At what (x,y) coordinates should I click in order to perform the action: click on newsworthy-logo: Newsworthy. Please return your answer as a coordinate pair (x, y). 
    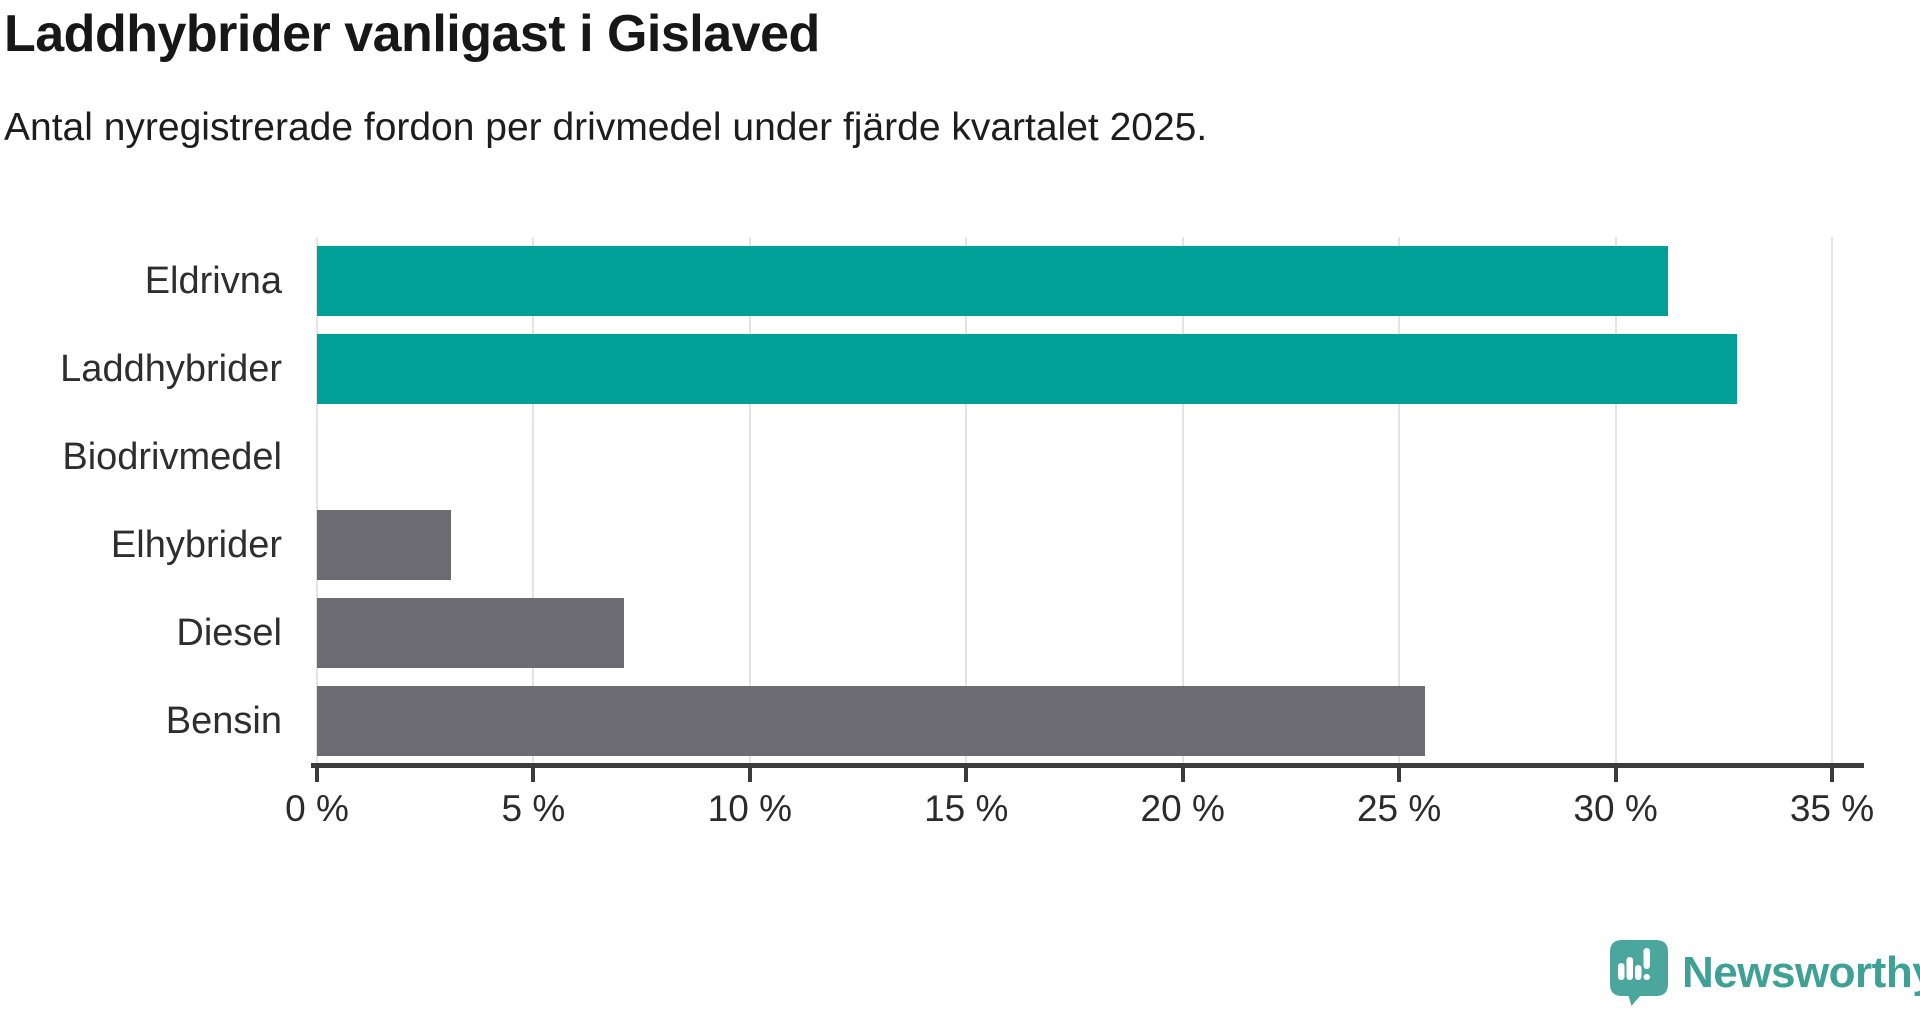
    Looking at the image, I should click on (1765, 973).